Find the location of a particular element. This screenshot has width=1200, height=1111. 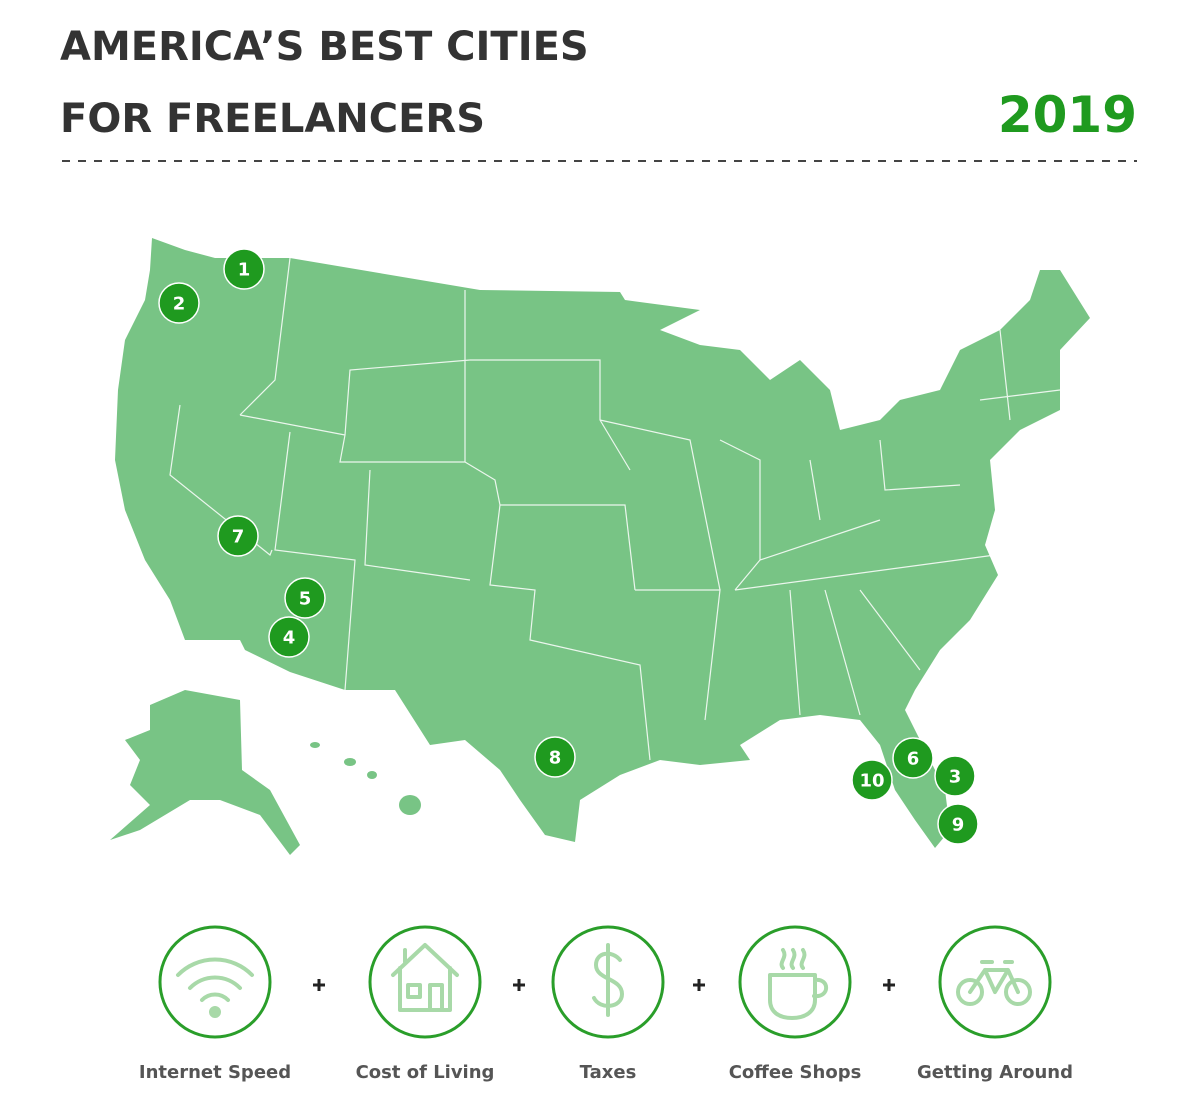

title-line: AMERICA’S BEST CITIES is located at coordinates (324, 47).